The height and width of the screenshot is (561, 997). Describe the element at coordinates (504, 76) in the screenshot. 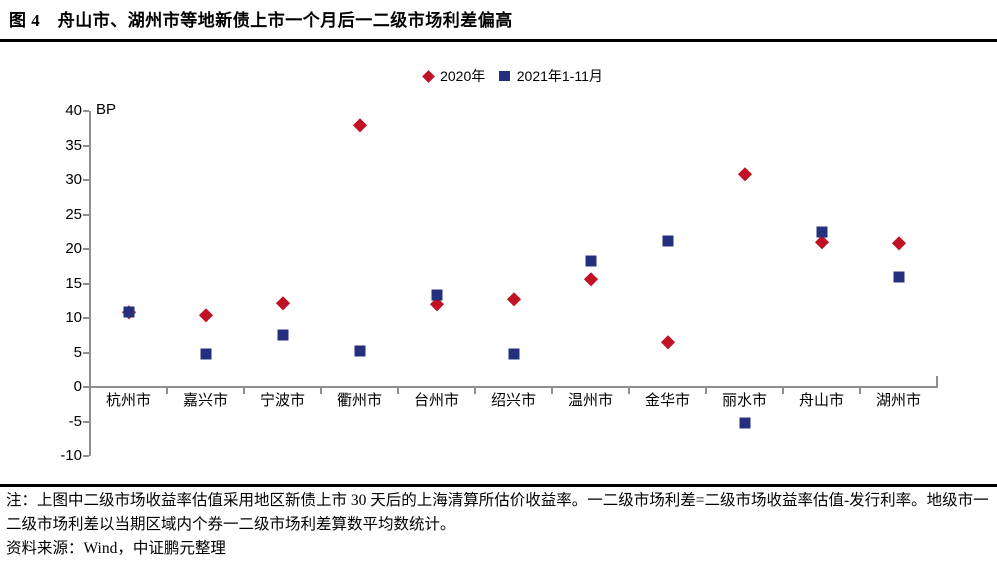

I see `legend-square-icon` at that location.